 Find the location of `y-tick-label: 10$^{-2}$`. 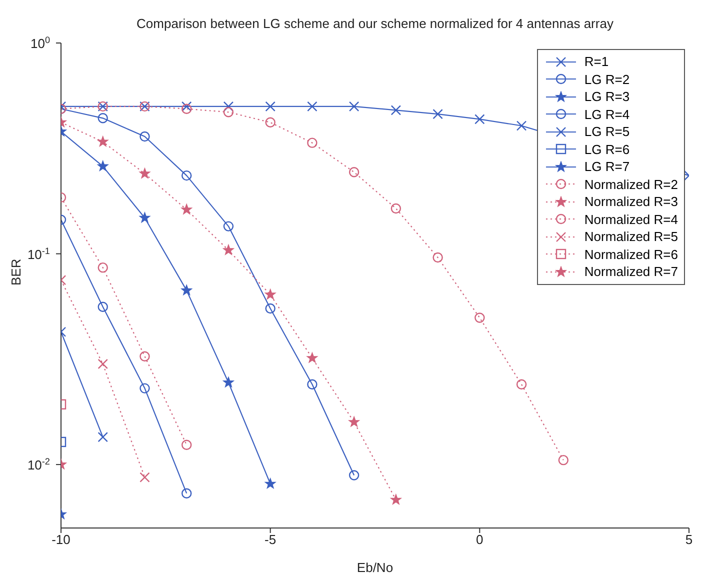

y-tick-label: 10$^{-2}$ is located at coordinates (38, 464).